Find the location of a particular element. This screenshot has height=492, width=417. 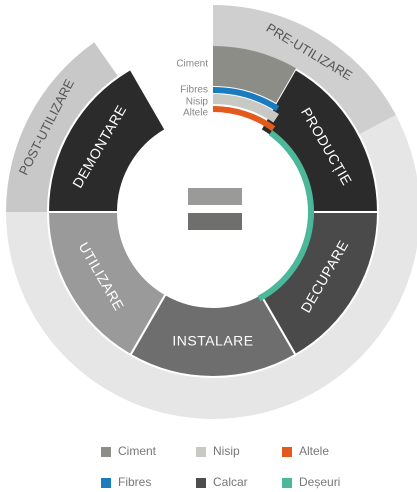

post-use-segment is located at coordinates (62, 127).